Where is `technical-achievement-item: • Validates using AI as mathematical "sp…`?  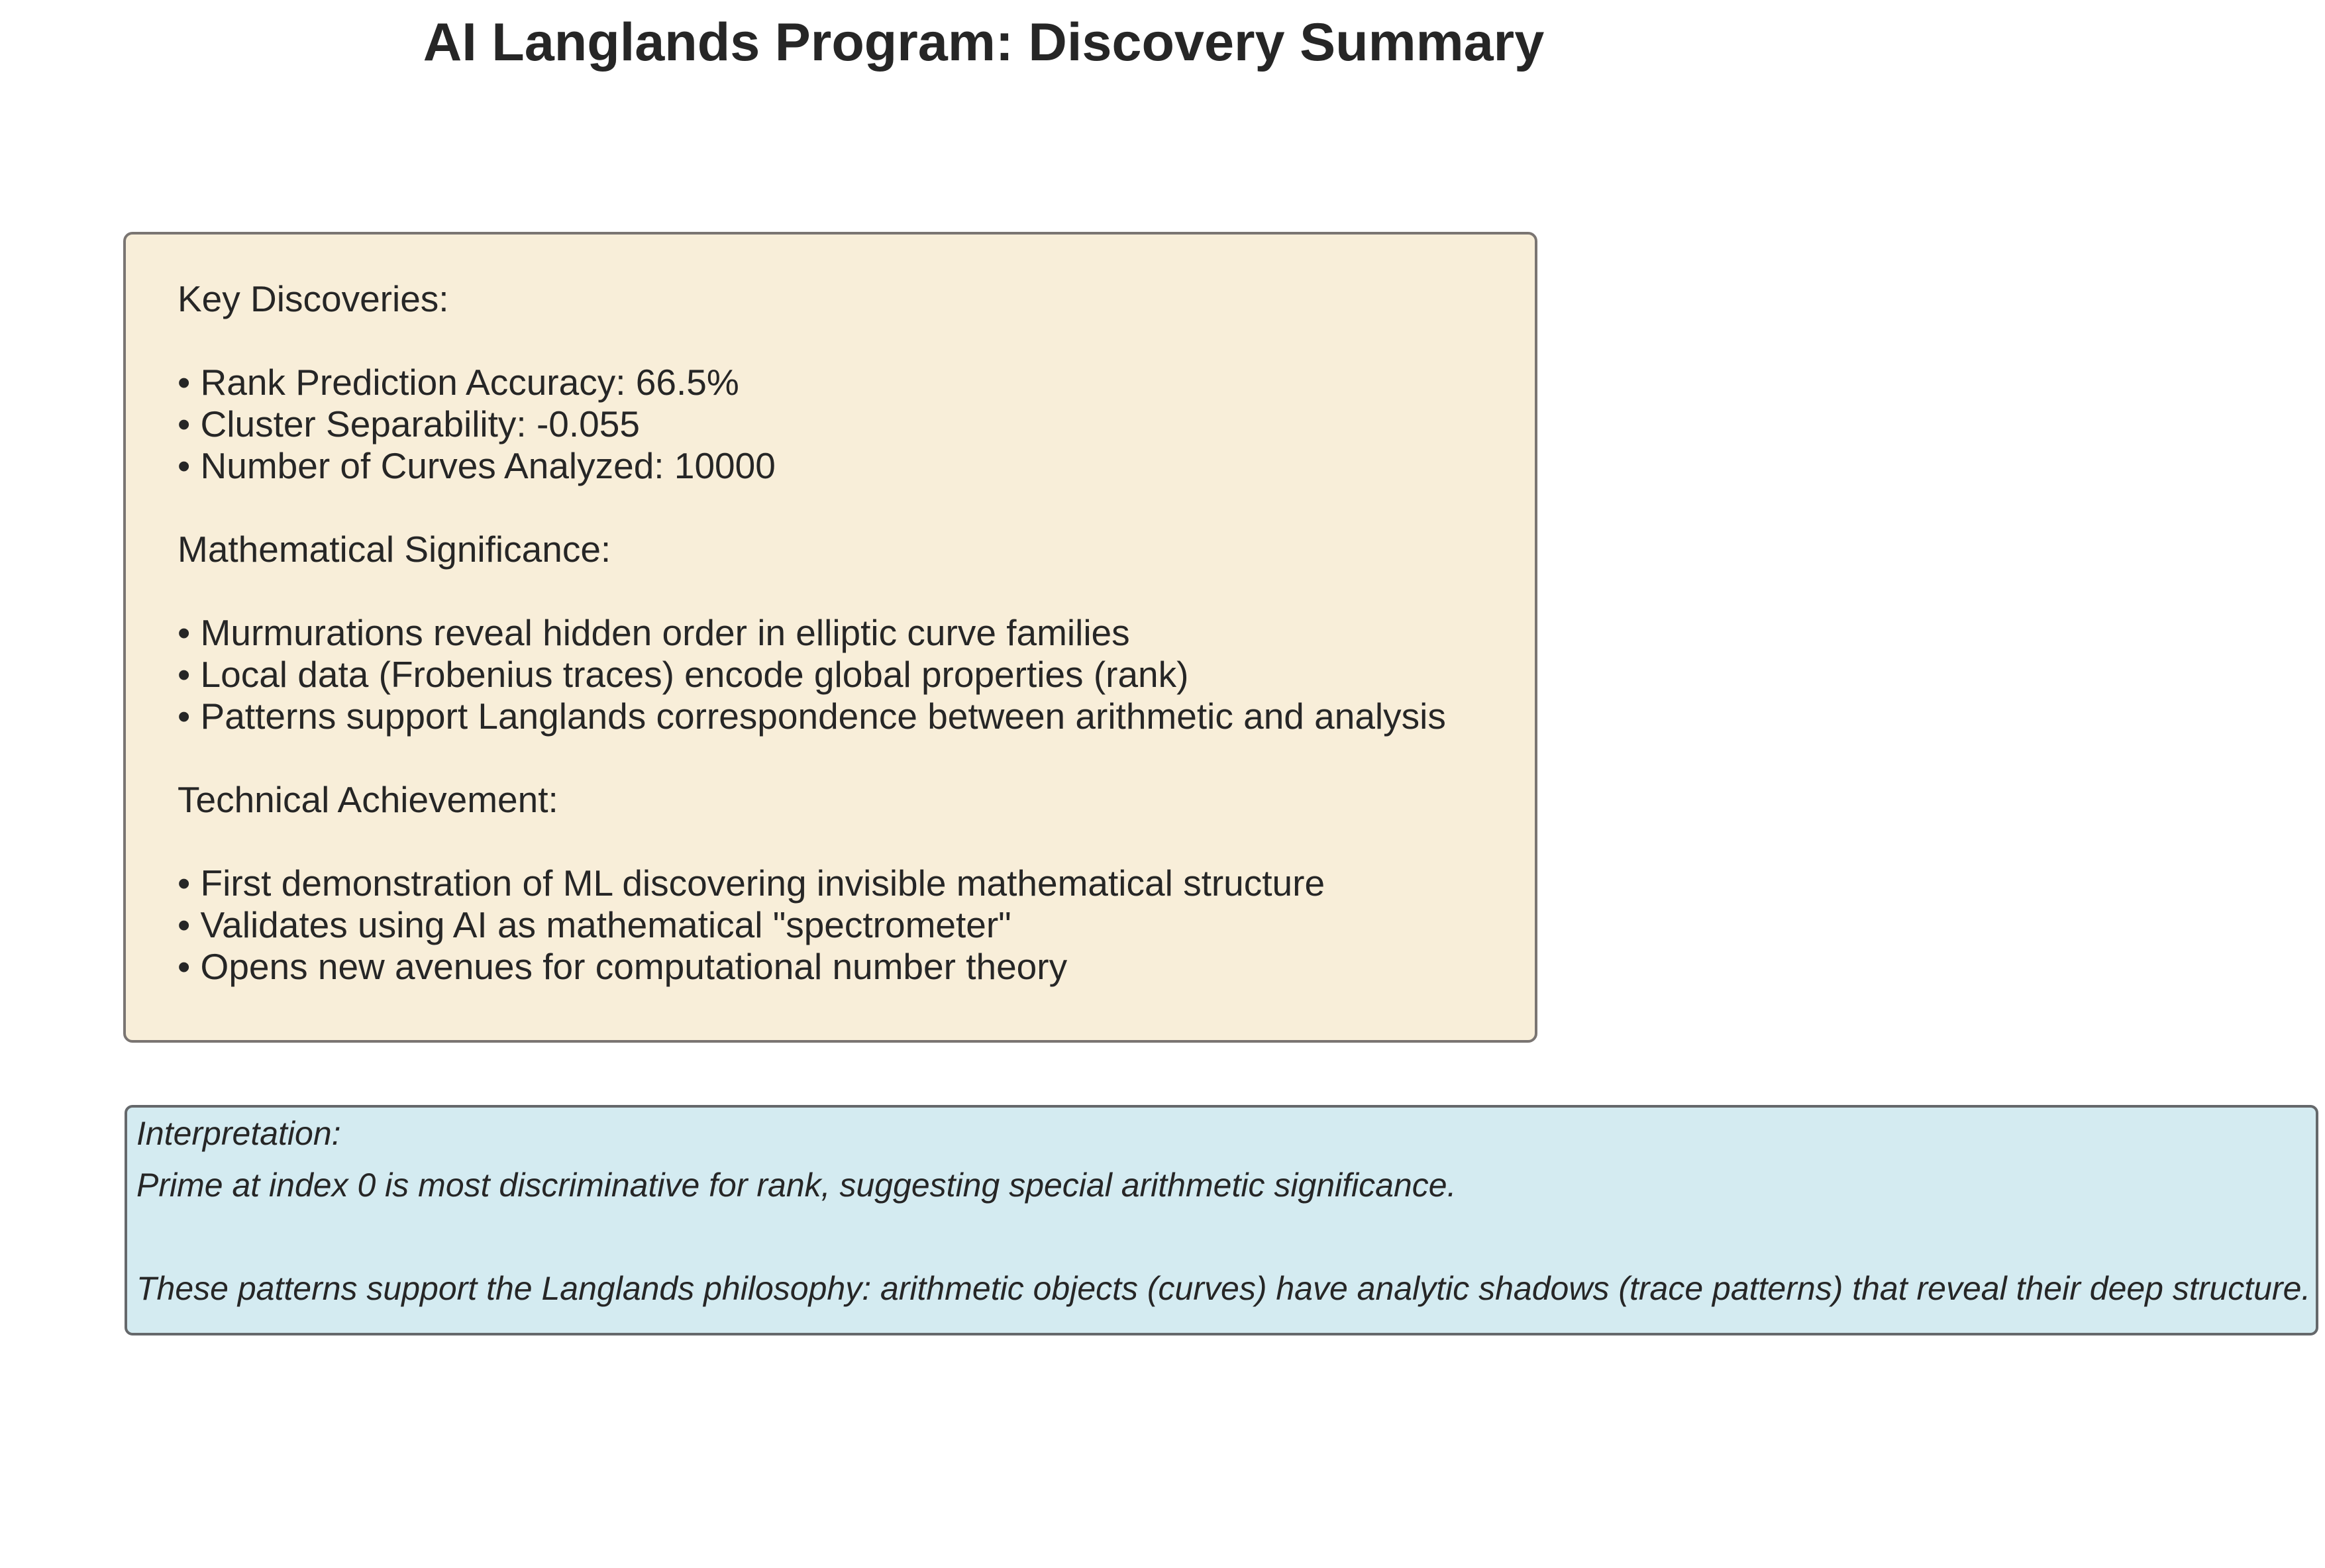 technical-achievement-item: • Validates using AI as mathematical "sp… is located at coordinates (594, 924).